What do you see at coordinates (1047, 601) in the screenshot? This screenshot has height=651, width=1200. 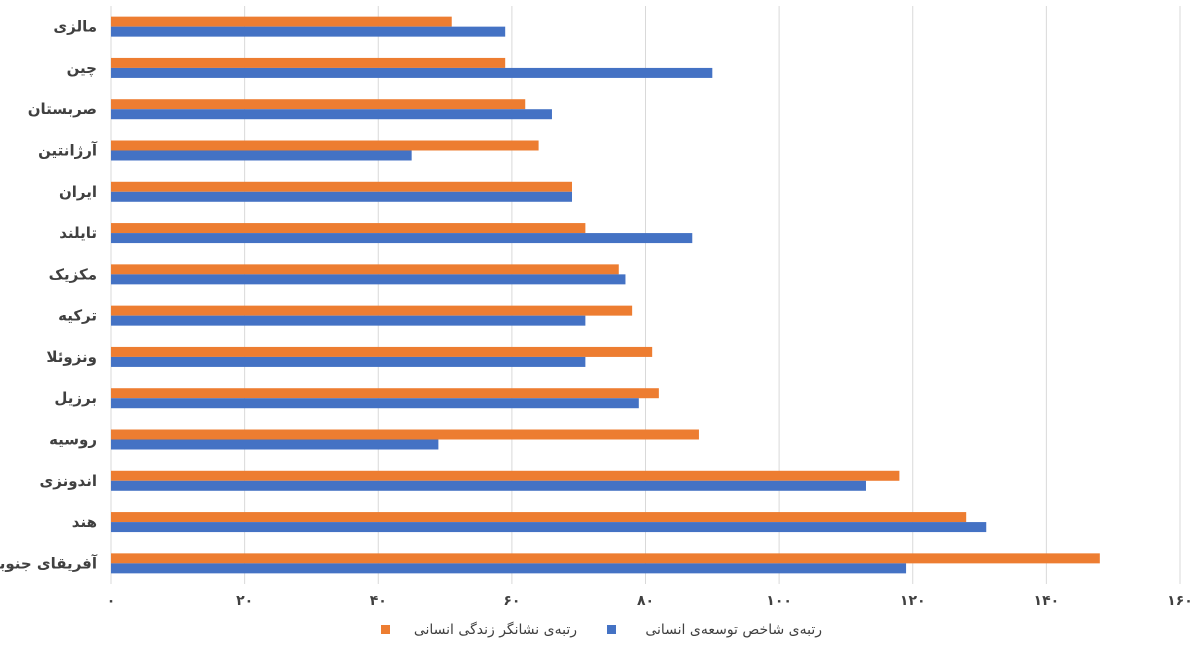 I see `x-tick-label: ۱۴۰` at bounding box center [1047, 601].